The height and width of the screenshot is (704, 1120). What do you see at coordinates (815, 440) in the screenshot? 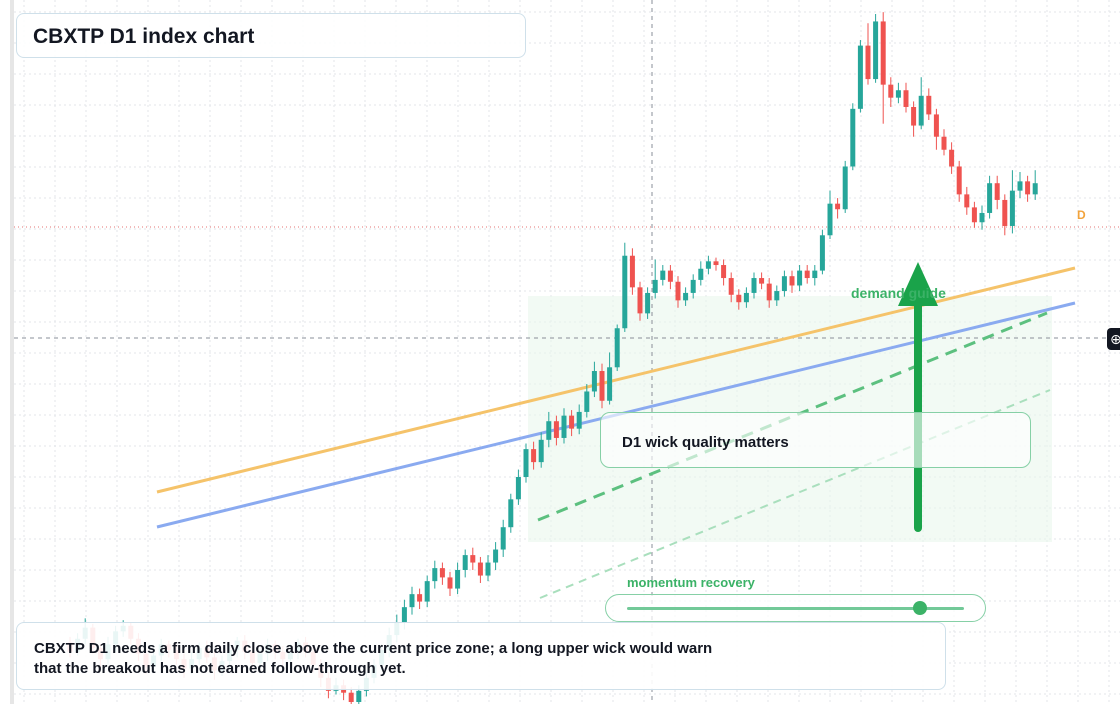
I see `callout-card: D1 wick quality matters` at bounding box center [815, 440].